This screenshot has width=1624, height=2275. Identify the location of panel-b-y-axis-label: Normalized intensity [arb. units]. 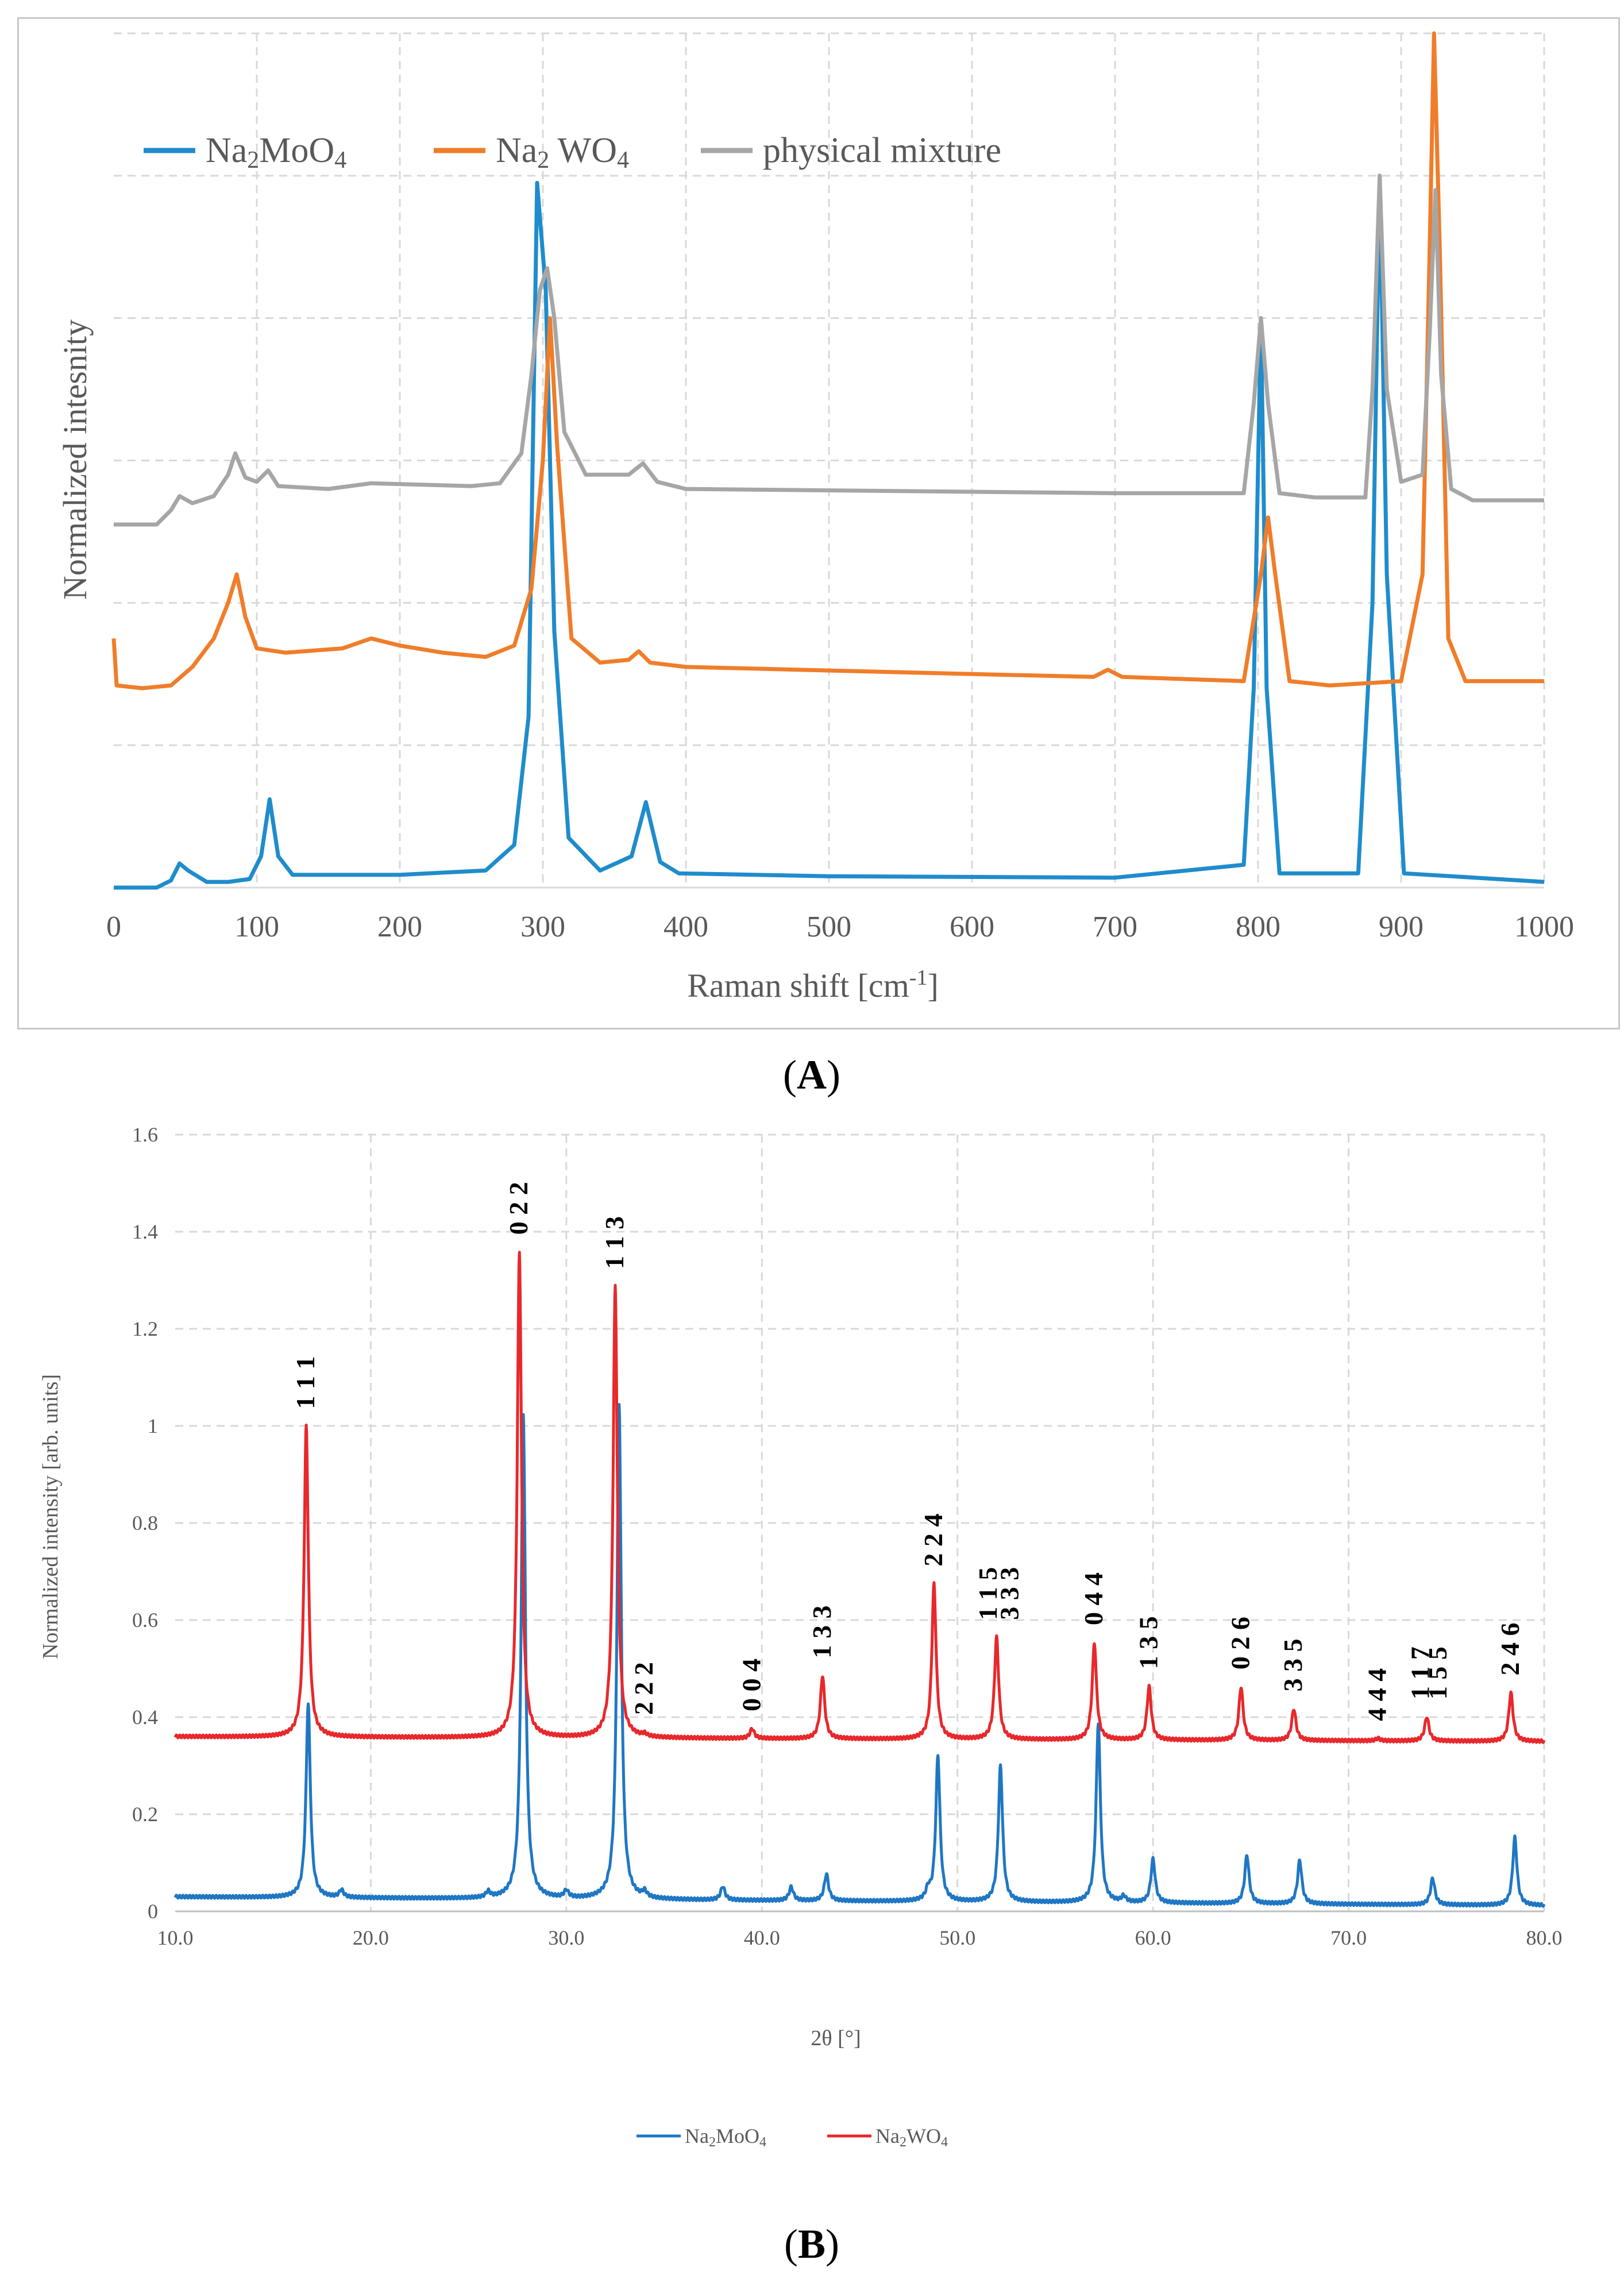
(51, 1516).